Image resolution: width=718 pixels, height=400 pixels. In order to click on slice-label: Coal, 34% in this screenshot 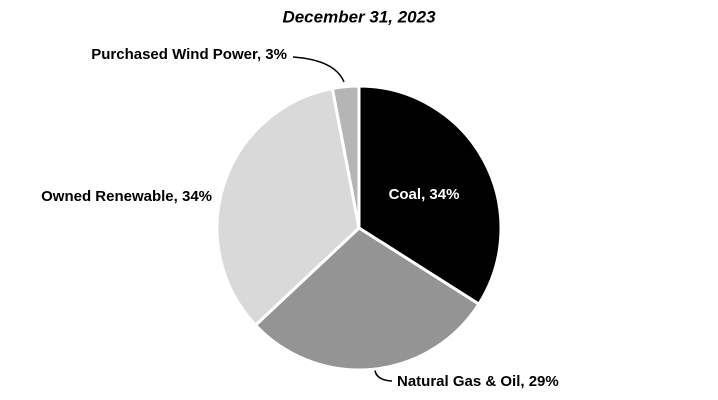, I will do `click(424, 194)`.